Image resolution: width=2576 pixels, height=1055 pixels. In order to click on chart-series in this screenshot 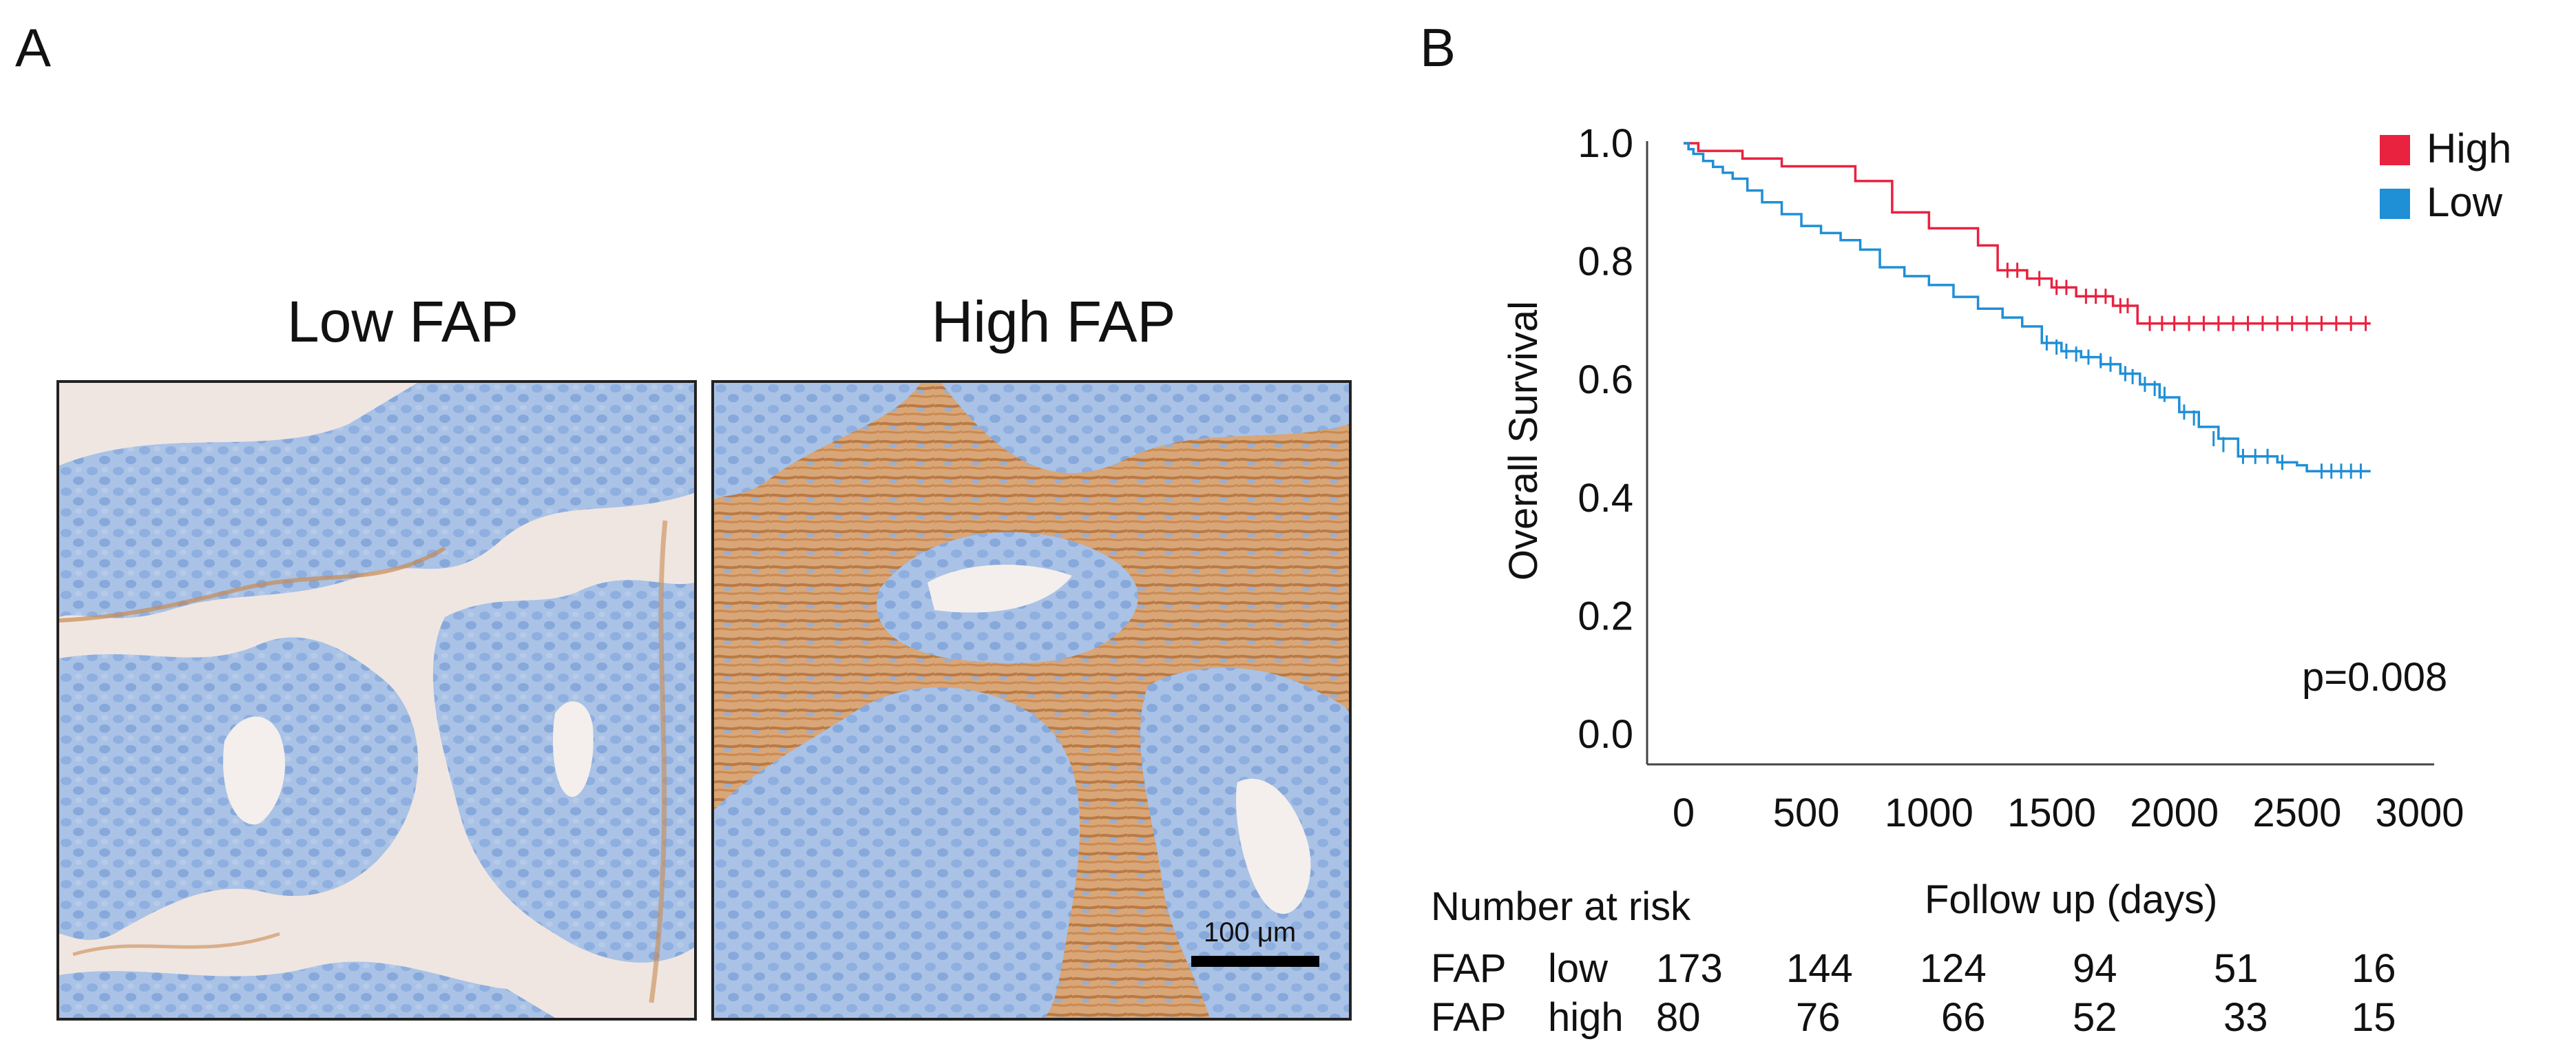, I will do `click(2027, 310)`.